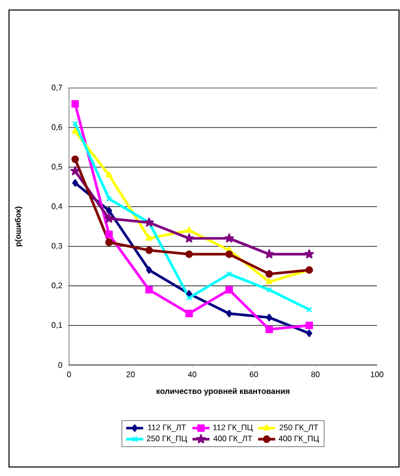 This screenshot has width=400, height=476. Describe the element at coordinates (167, 428) in the screenshot. I see `legend-label: 112 ГК_ЛТ` at that location.